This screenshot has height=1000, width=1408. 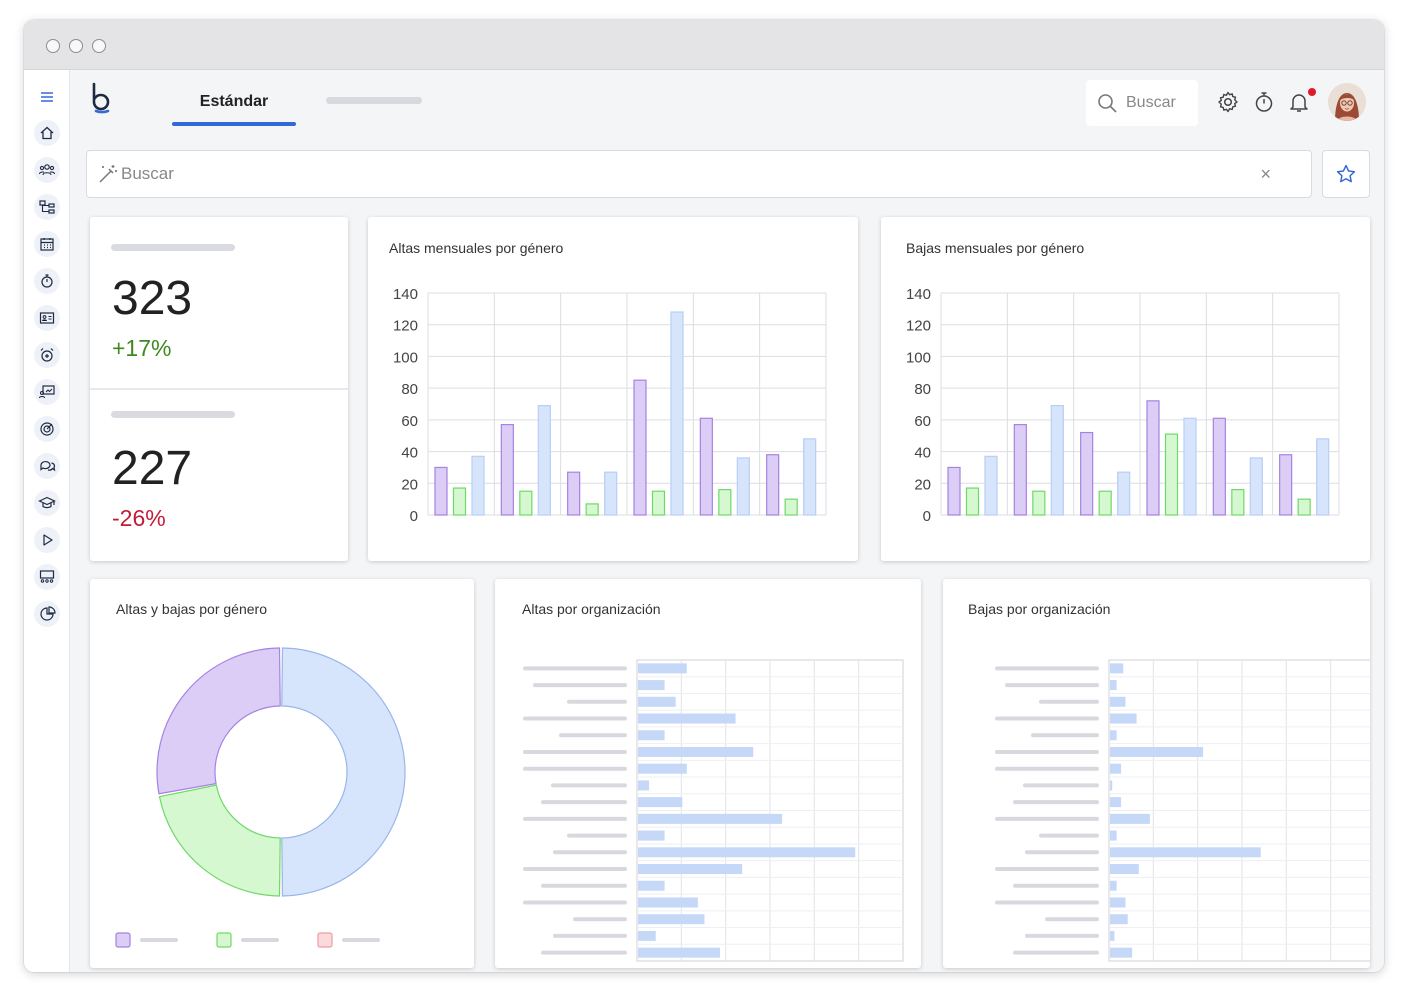 I want to click on brand-logo, so click(x=101, y=98).